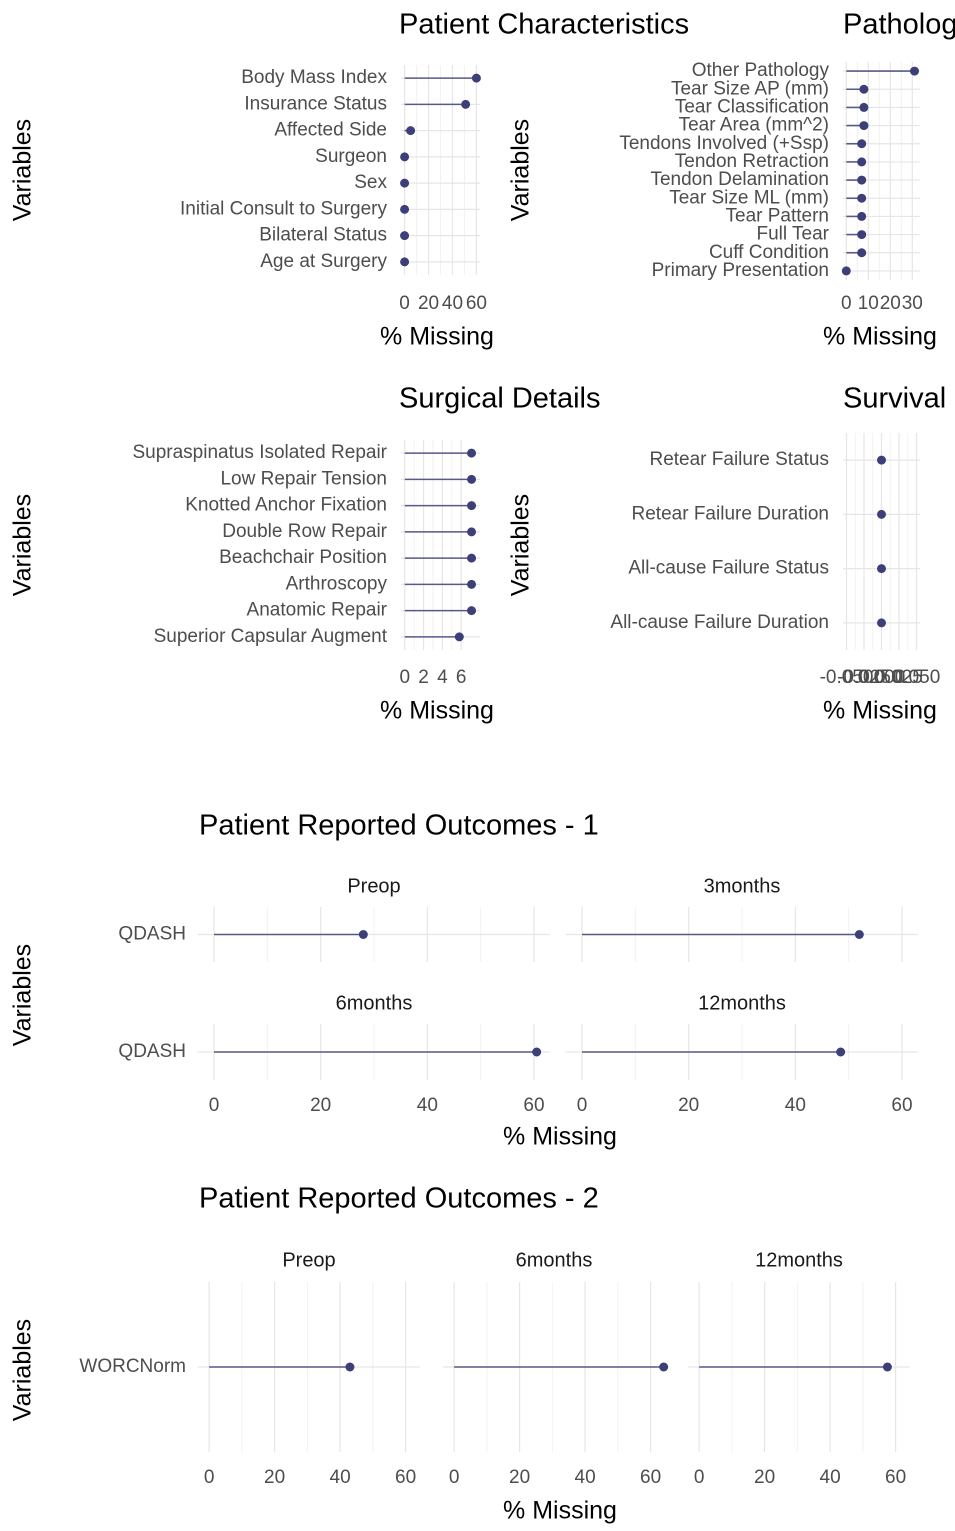  Describe the element at coordinates (761, 70) in the screenshot. I see `y-tick-label: Other Pathology` at that location.